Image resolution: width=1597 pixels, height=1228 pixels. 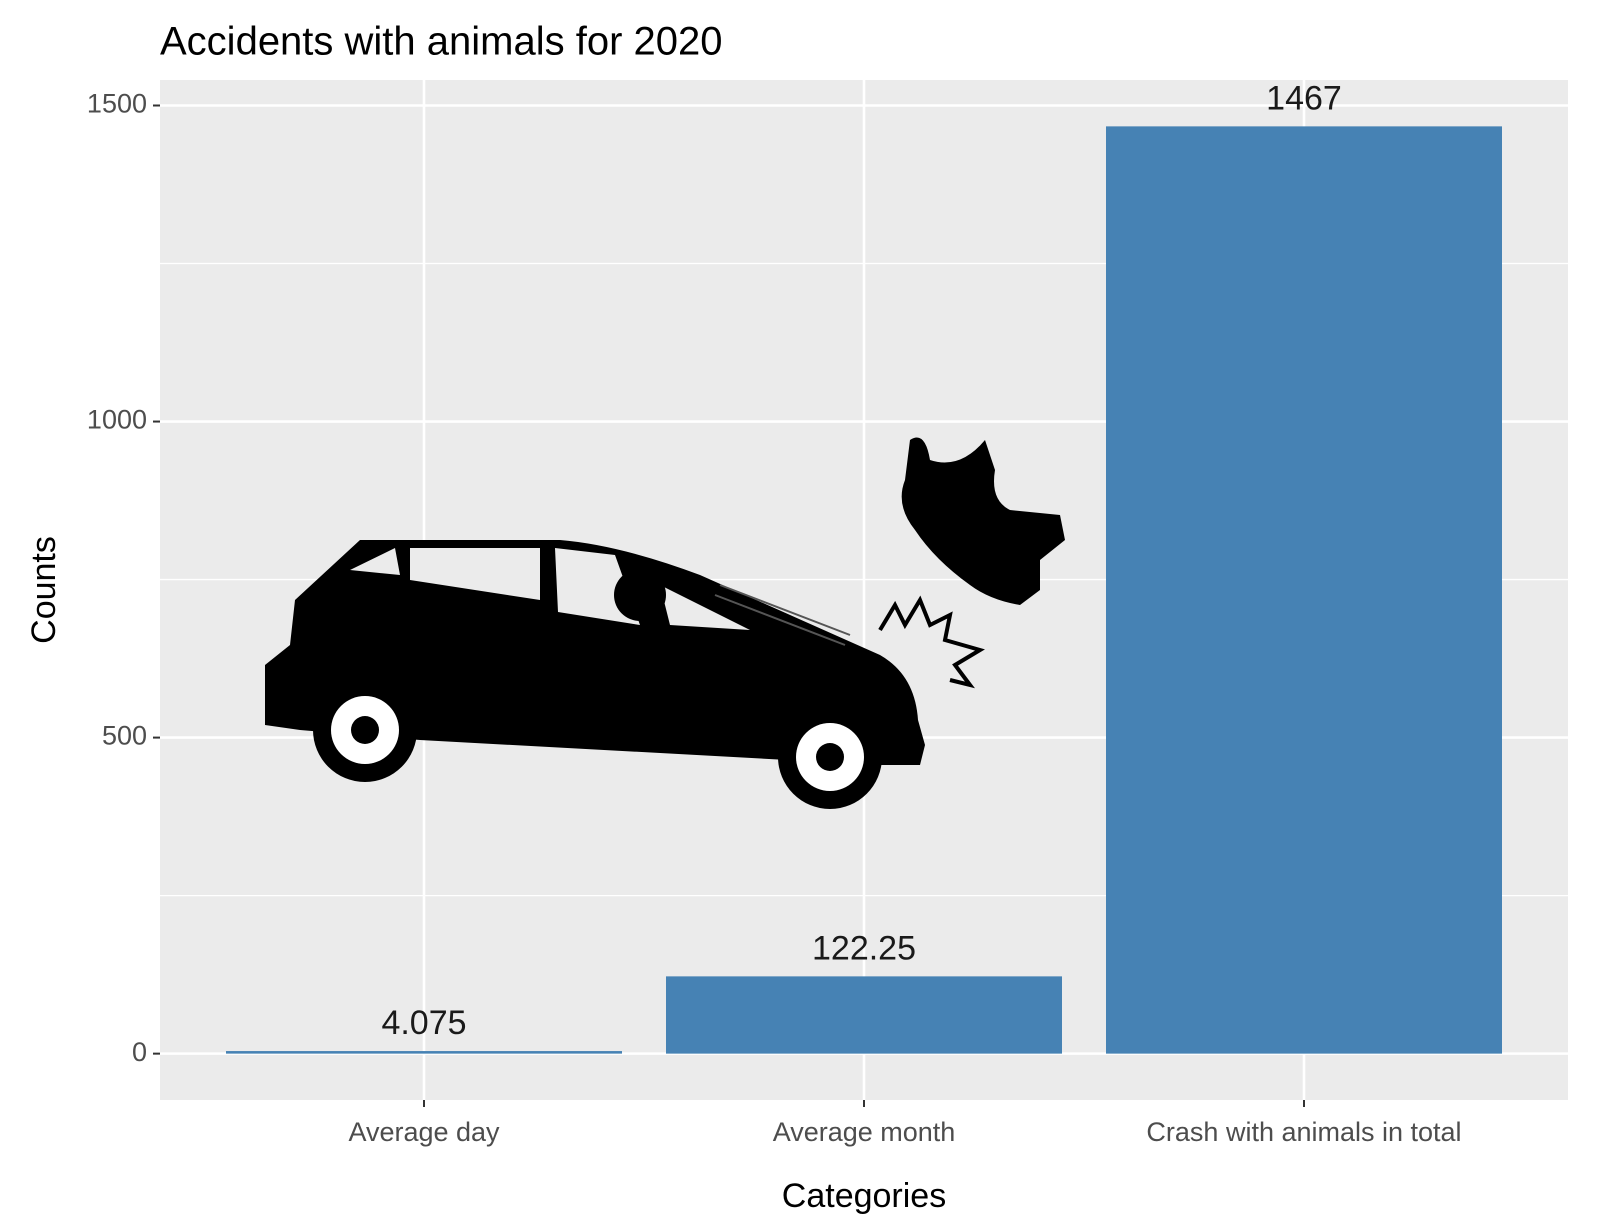 I want to click on y-tick-label: 500, so click(x=124, y=736).